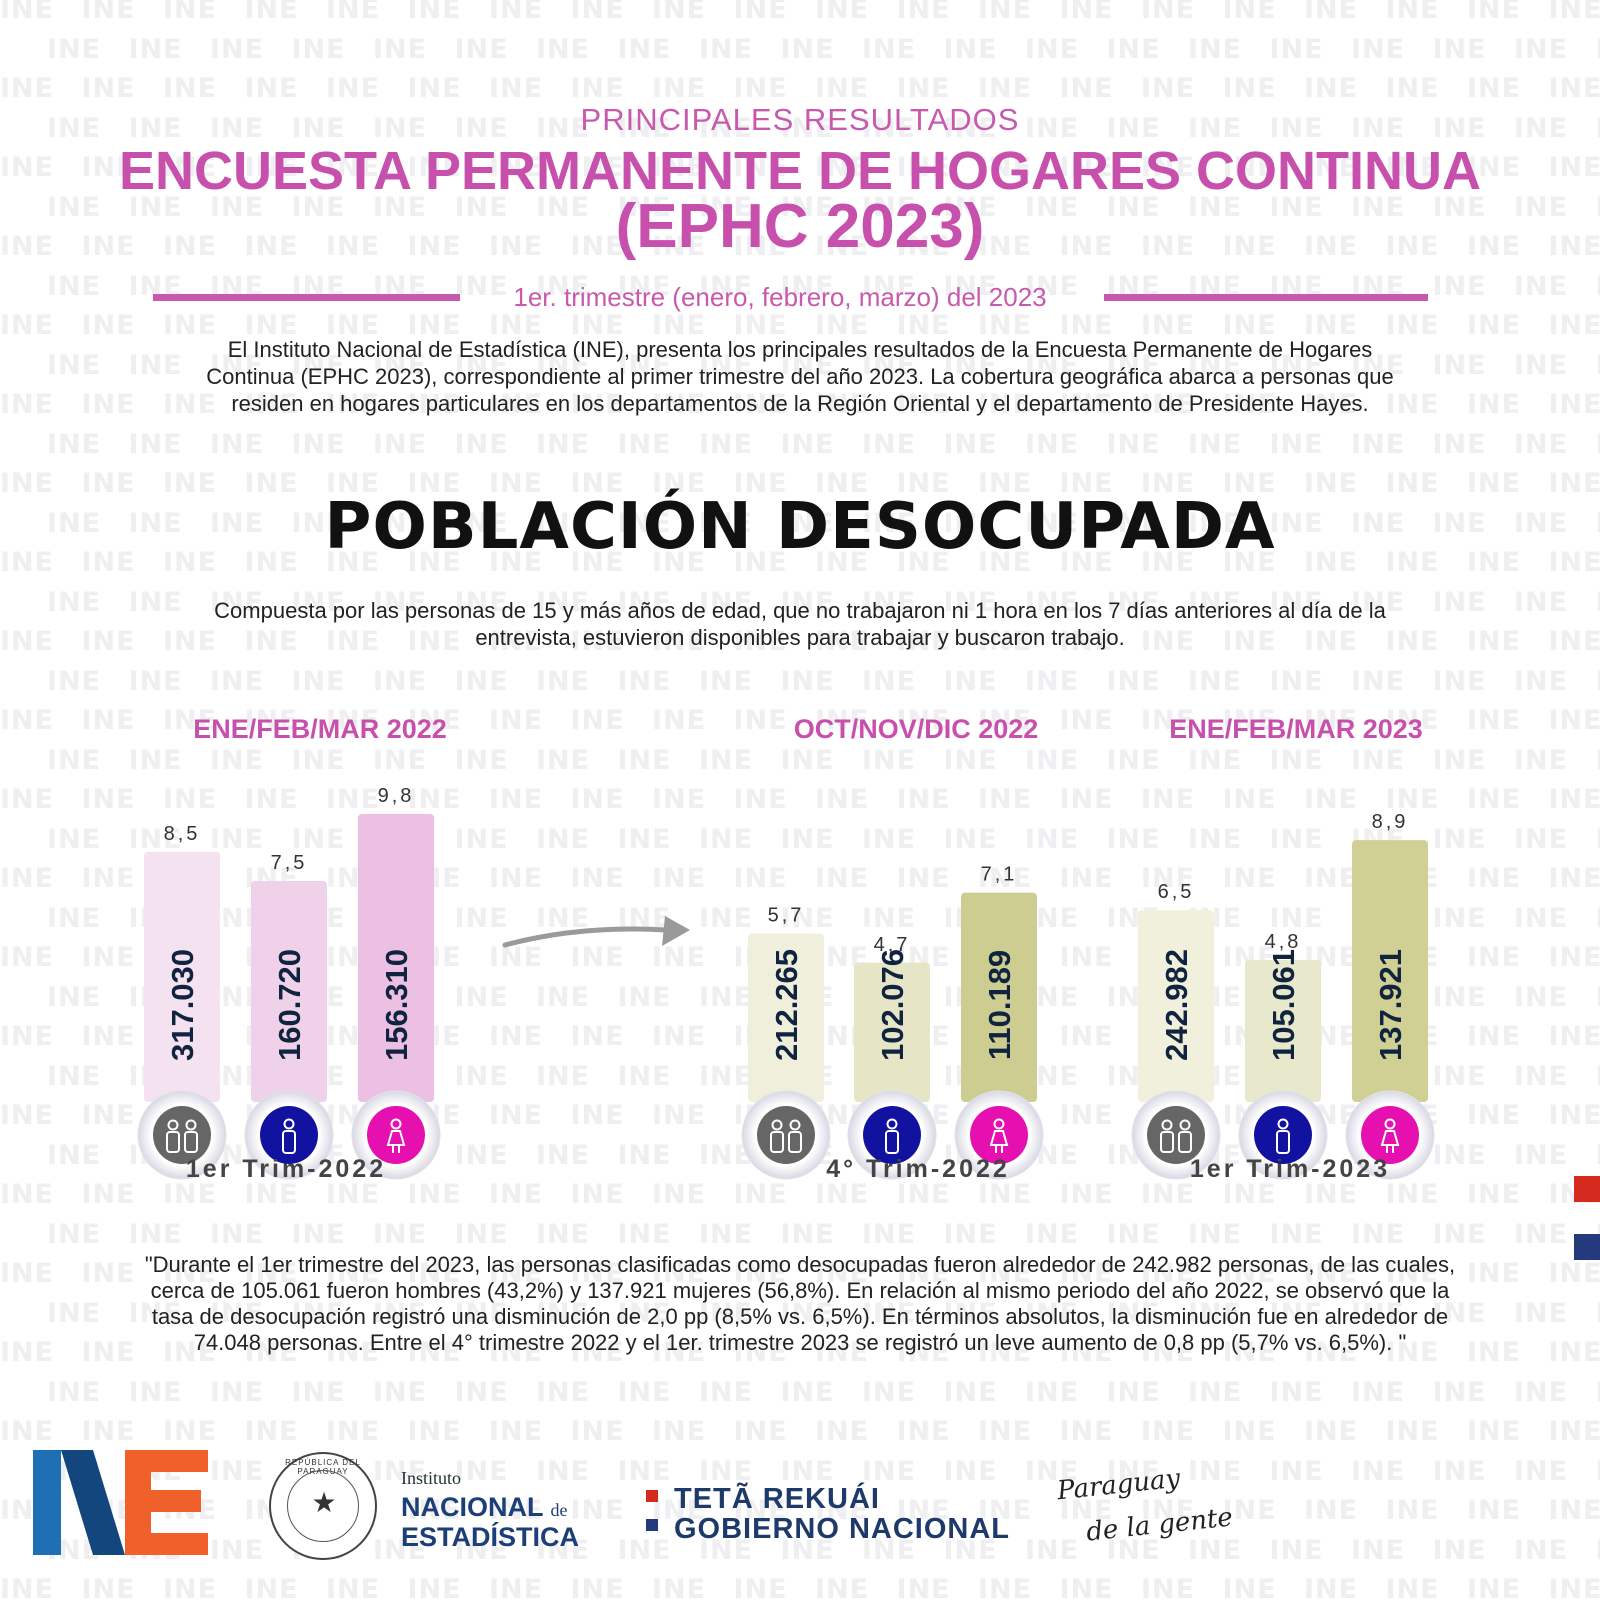 Image resolution: width=1600 pixels, height=1600 pixels. Describe the element at coordinates (396, 1138) in the screenshot. I see `woman-icon-body` at that location.